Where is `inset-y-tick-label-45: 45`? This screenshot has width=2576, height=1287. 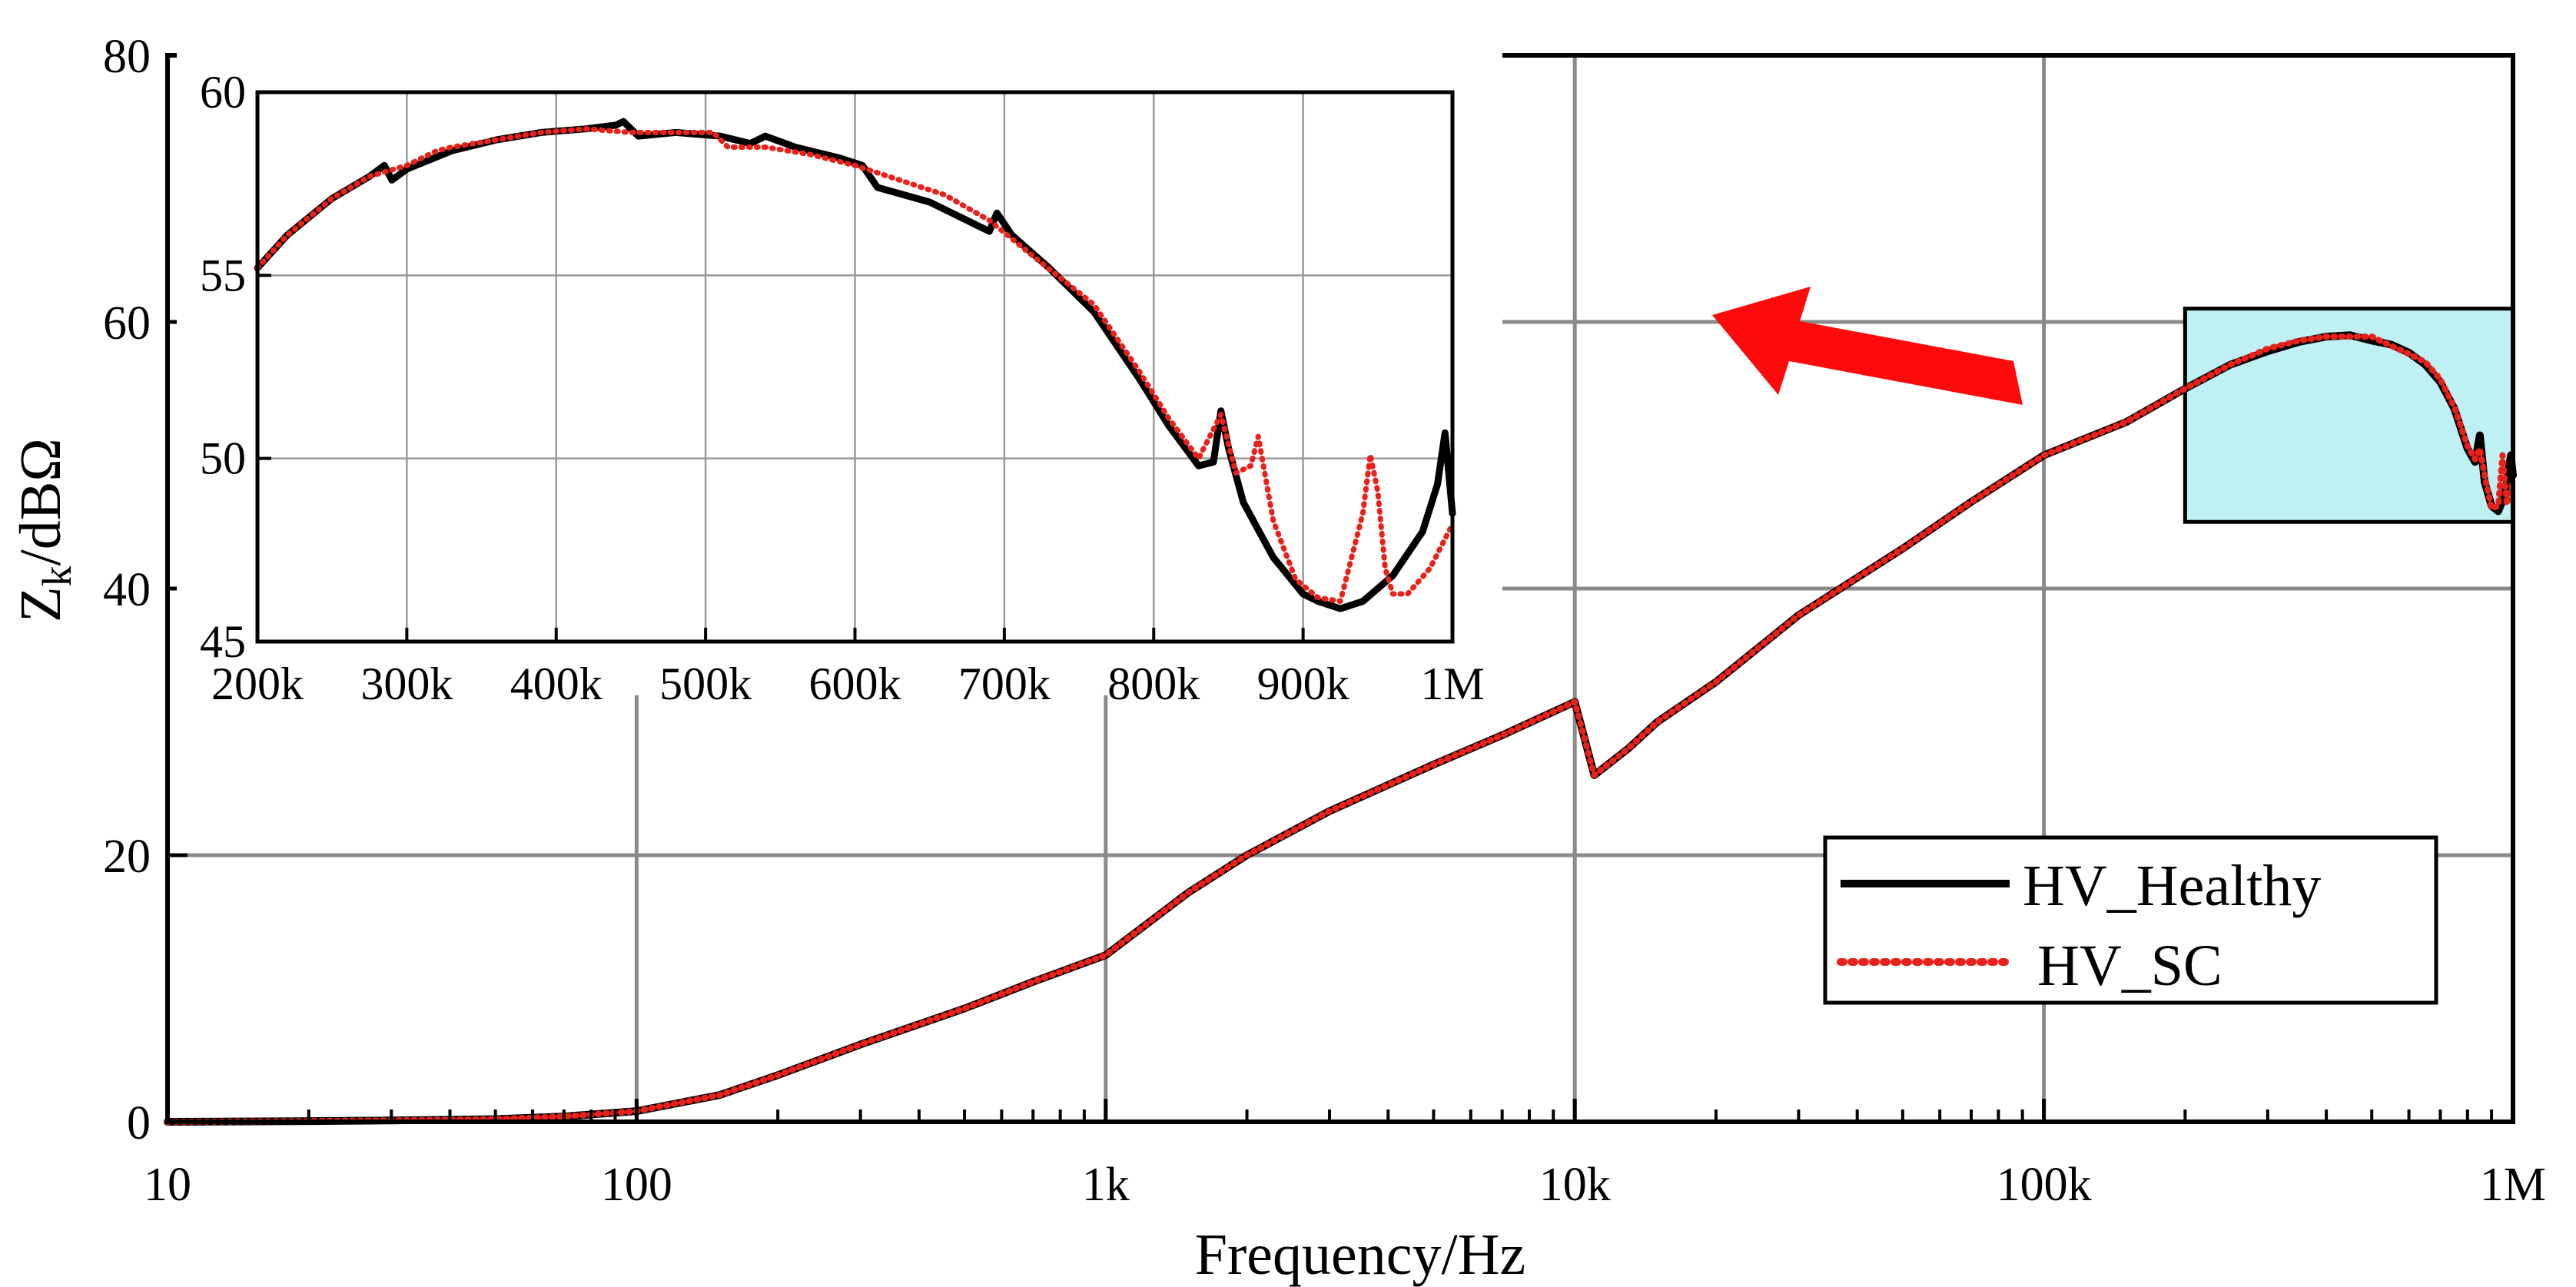 inset-y-tick-label-45: 45 is located at coordinates (223, 641).